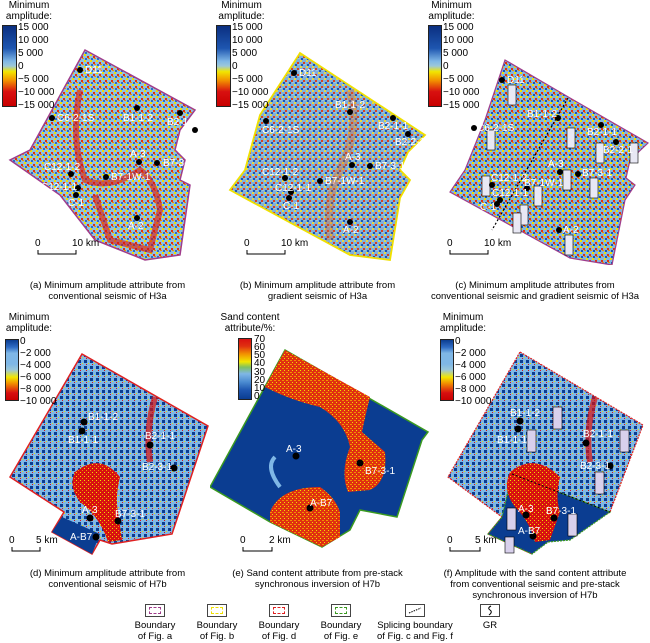 The image size is (650, 643). I want to click on survey-area-d, so click(108, 454).